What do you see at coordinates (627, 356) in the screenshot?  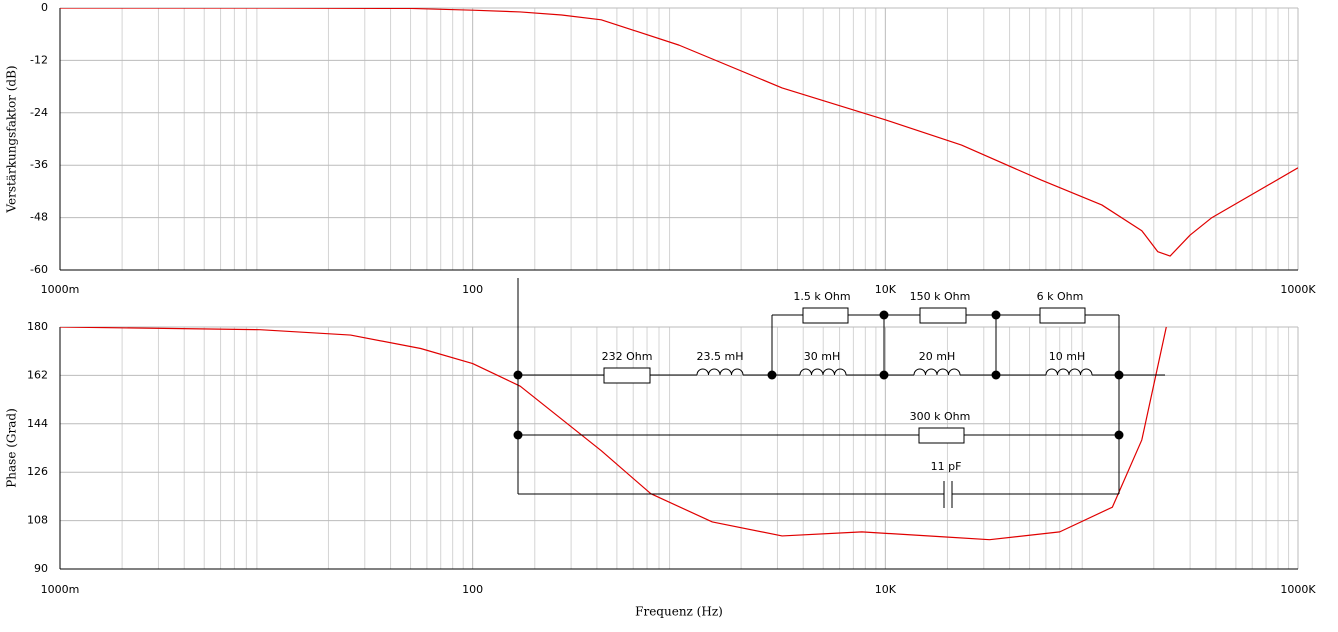 I see `component-label: 232 Ohm` at bounding box center [627, 356].